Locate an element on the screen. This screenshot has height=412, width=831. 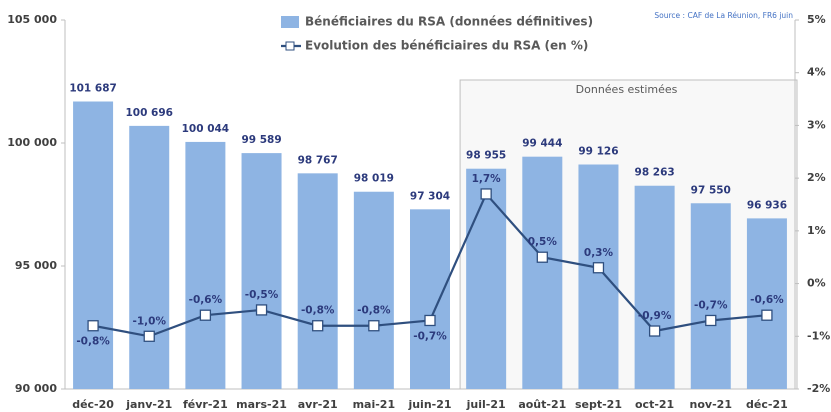
x-tick-label: sept-21 is located at coordinates (598, 404).